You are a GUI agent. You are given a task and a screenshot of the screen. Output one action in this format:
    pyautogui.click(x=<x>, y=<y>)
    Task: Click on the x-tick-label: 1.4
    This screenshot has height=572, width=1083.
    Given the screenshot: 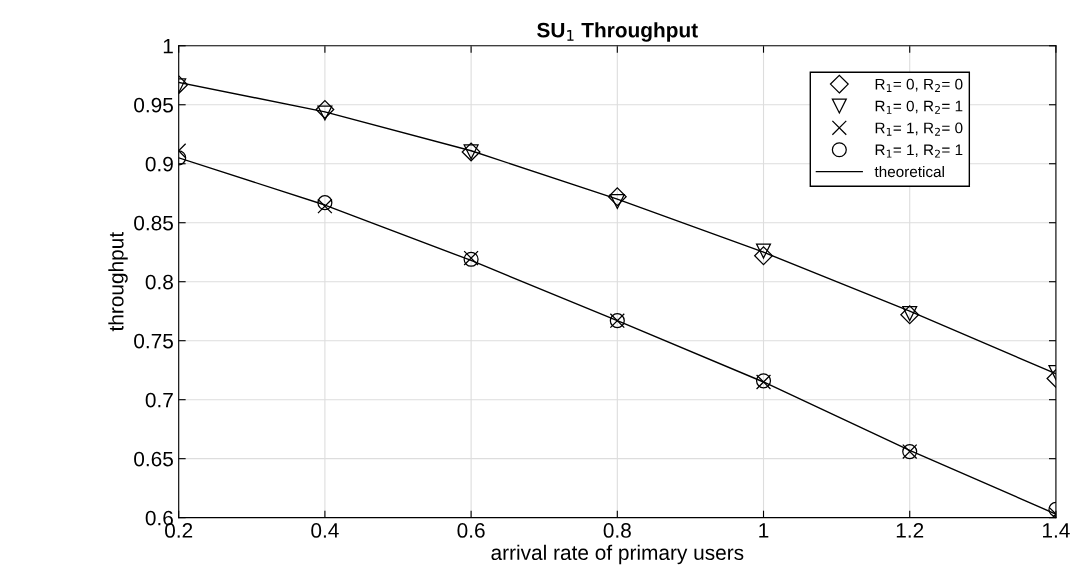 What is the action you would take?
    pyautogui.click(x=1056, y=530)
    